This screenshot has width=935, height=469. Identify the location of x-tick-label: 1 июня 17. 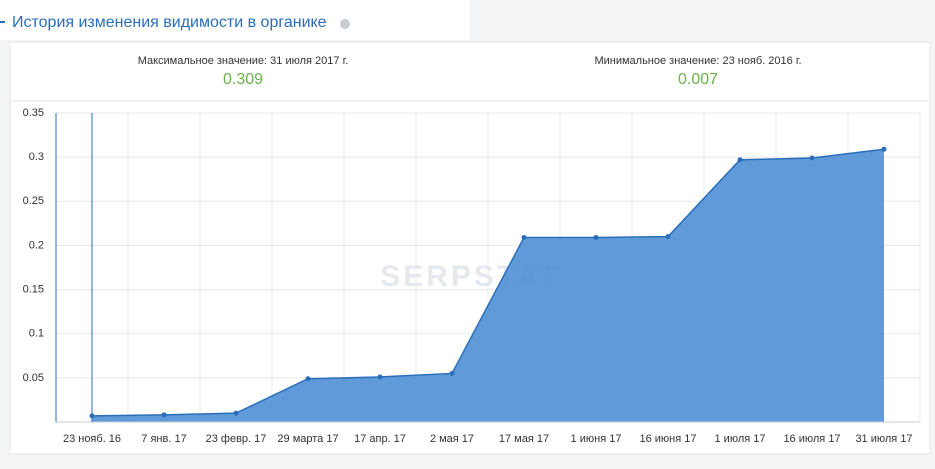
(596, 439).